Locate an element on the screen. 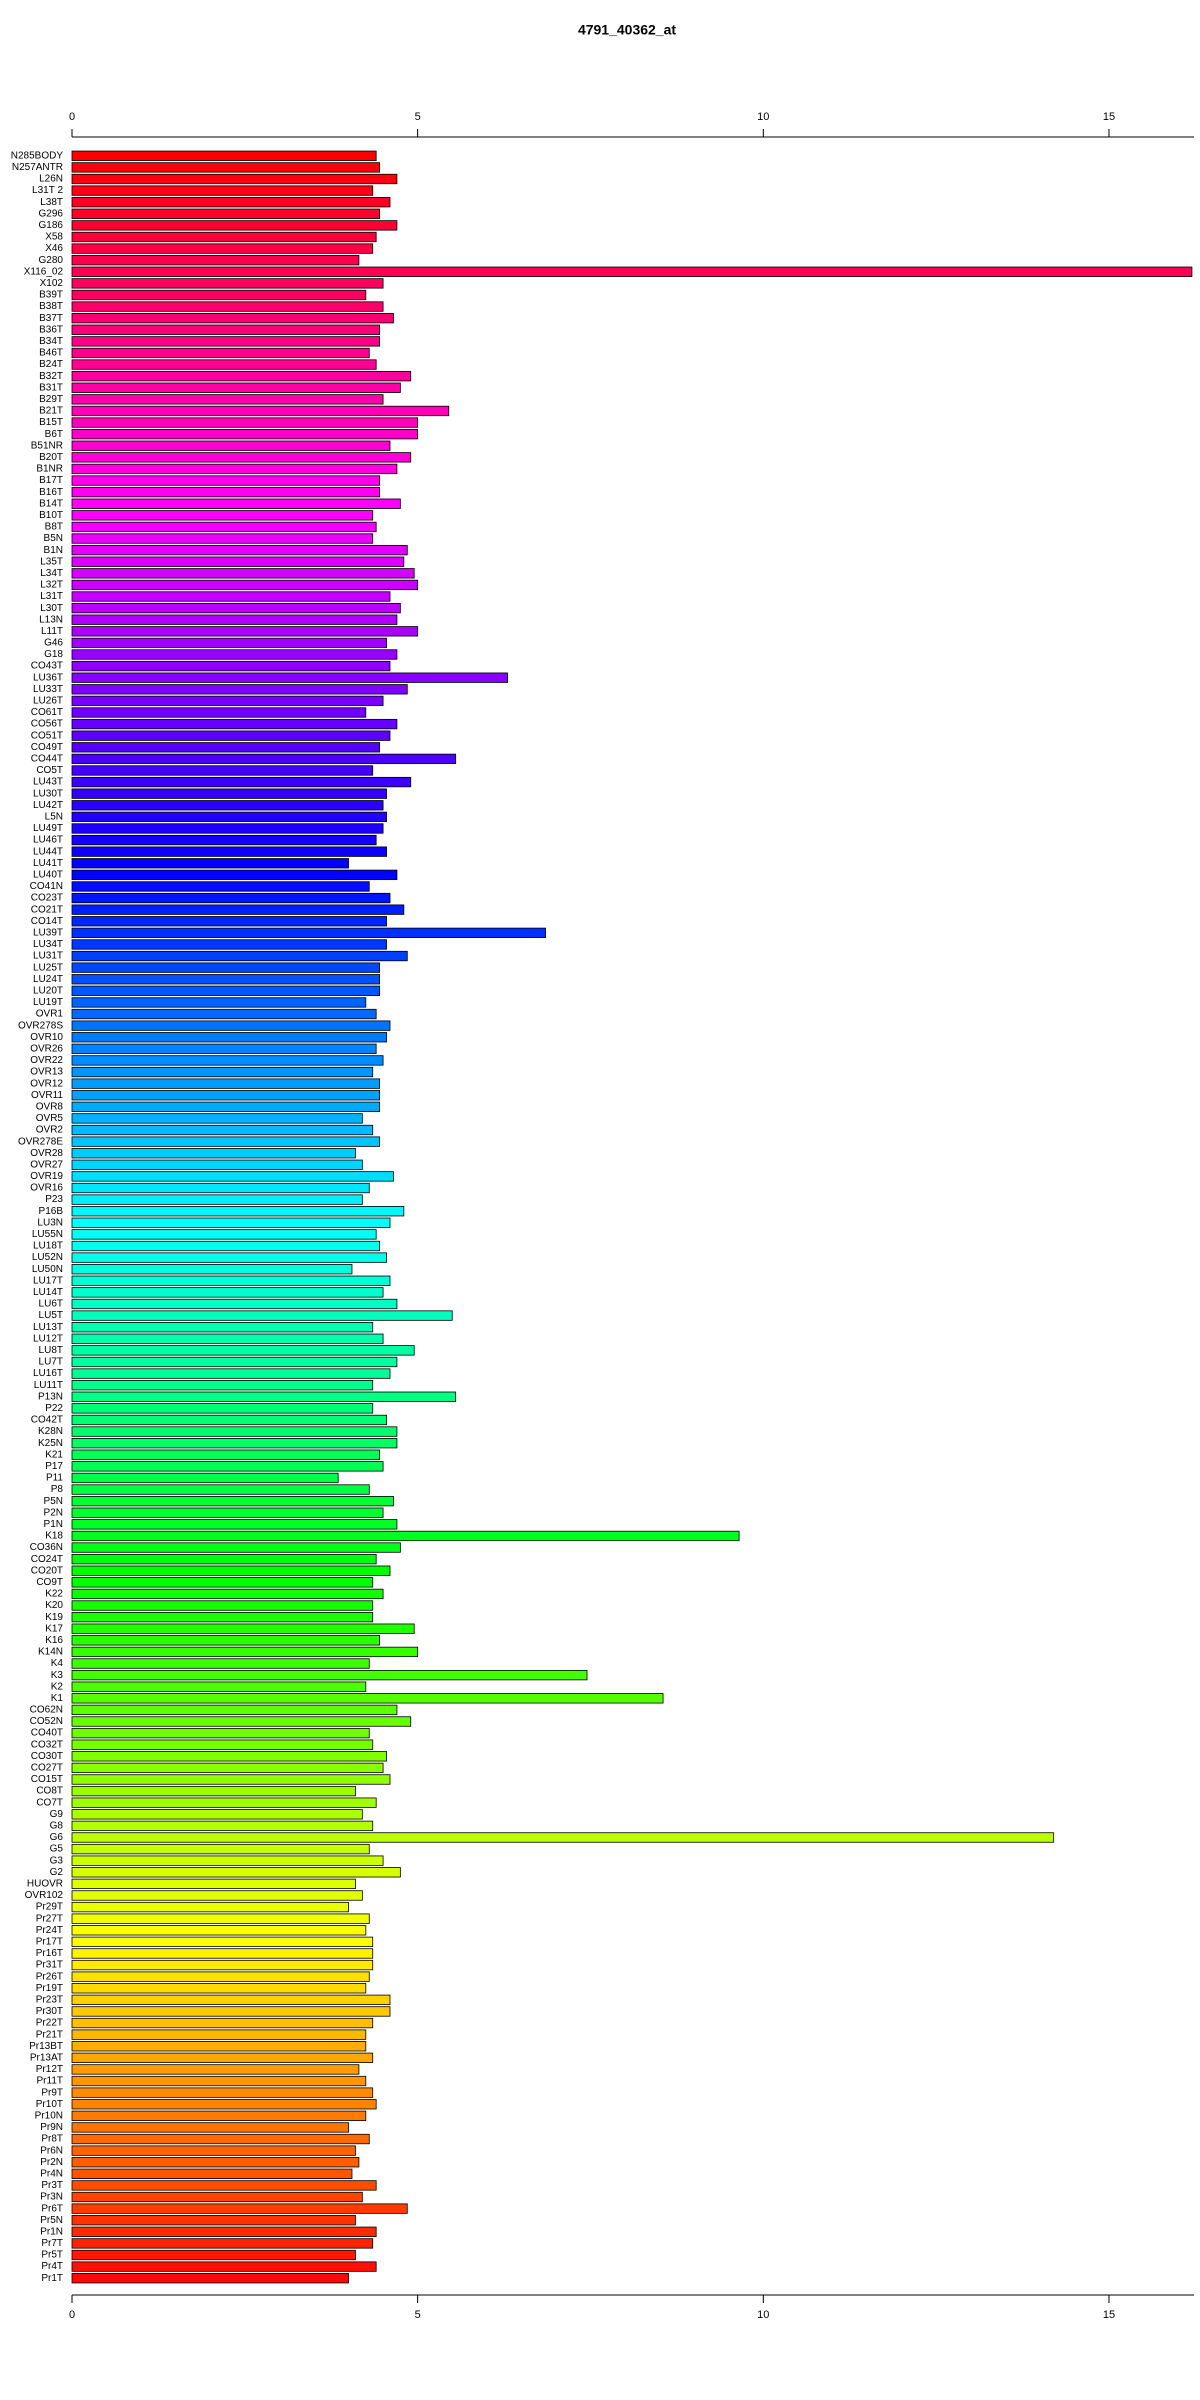 The height and width of the screenshot is (2400, 1200). y-tick-label: CO51T is located at coordinates (47, 735).